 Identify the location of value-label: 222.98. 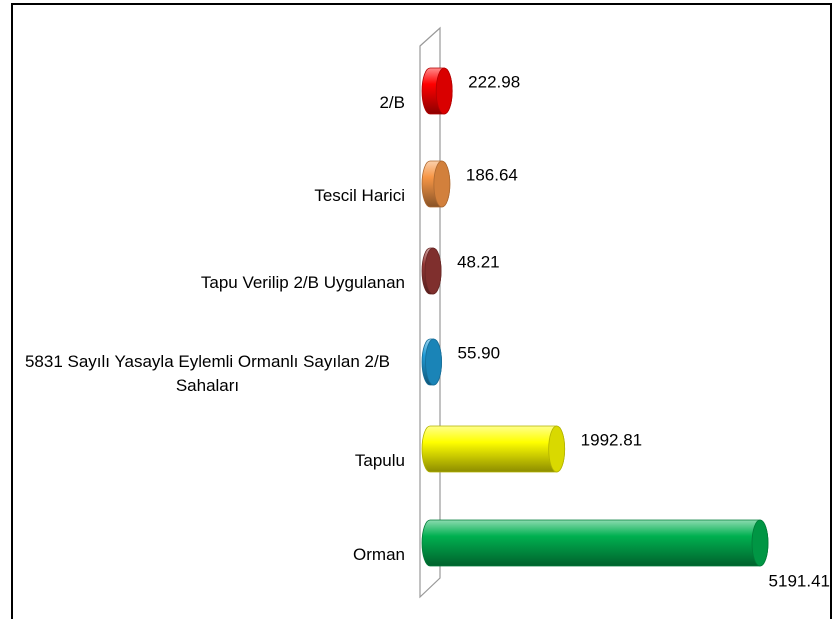
(494, 81).